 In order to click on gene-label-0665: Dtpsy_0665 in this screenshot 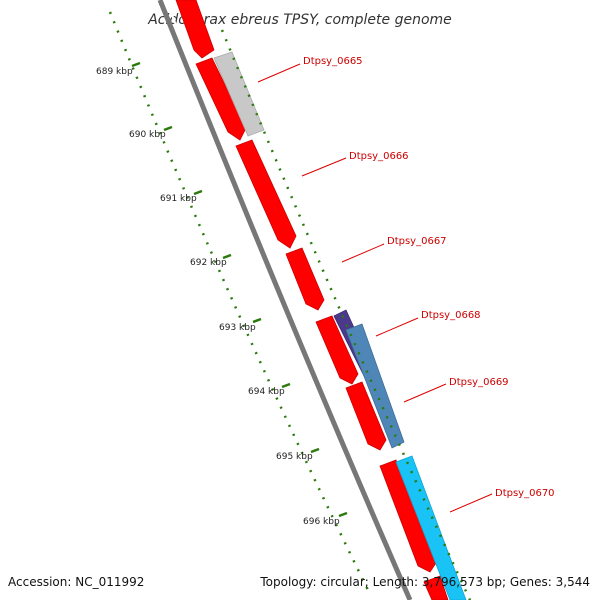, I will do `click(333, 61)`.